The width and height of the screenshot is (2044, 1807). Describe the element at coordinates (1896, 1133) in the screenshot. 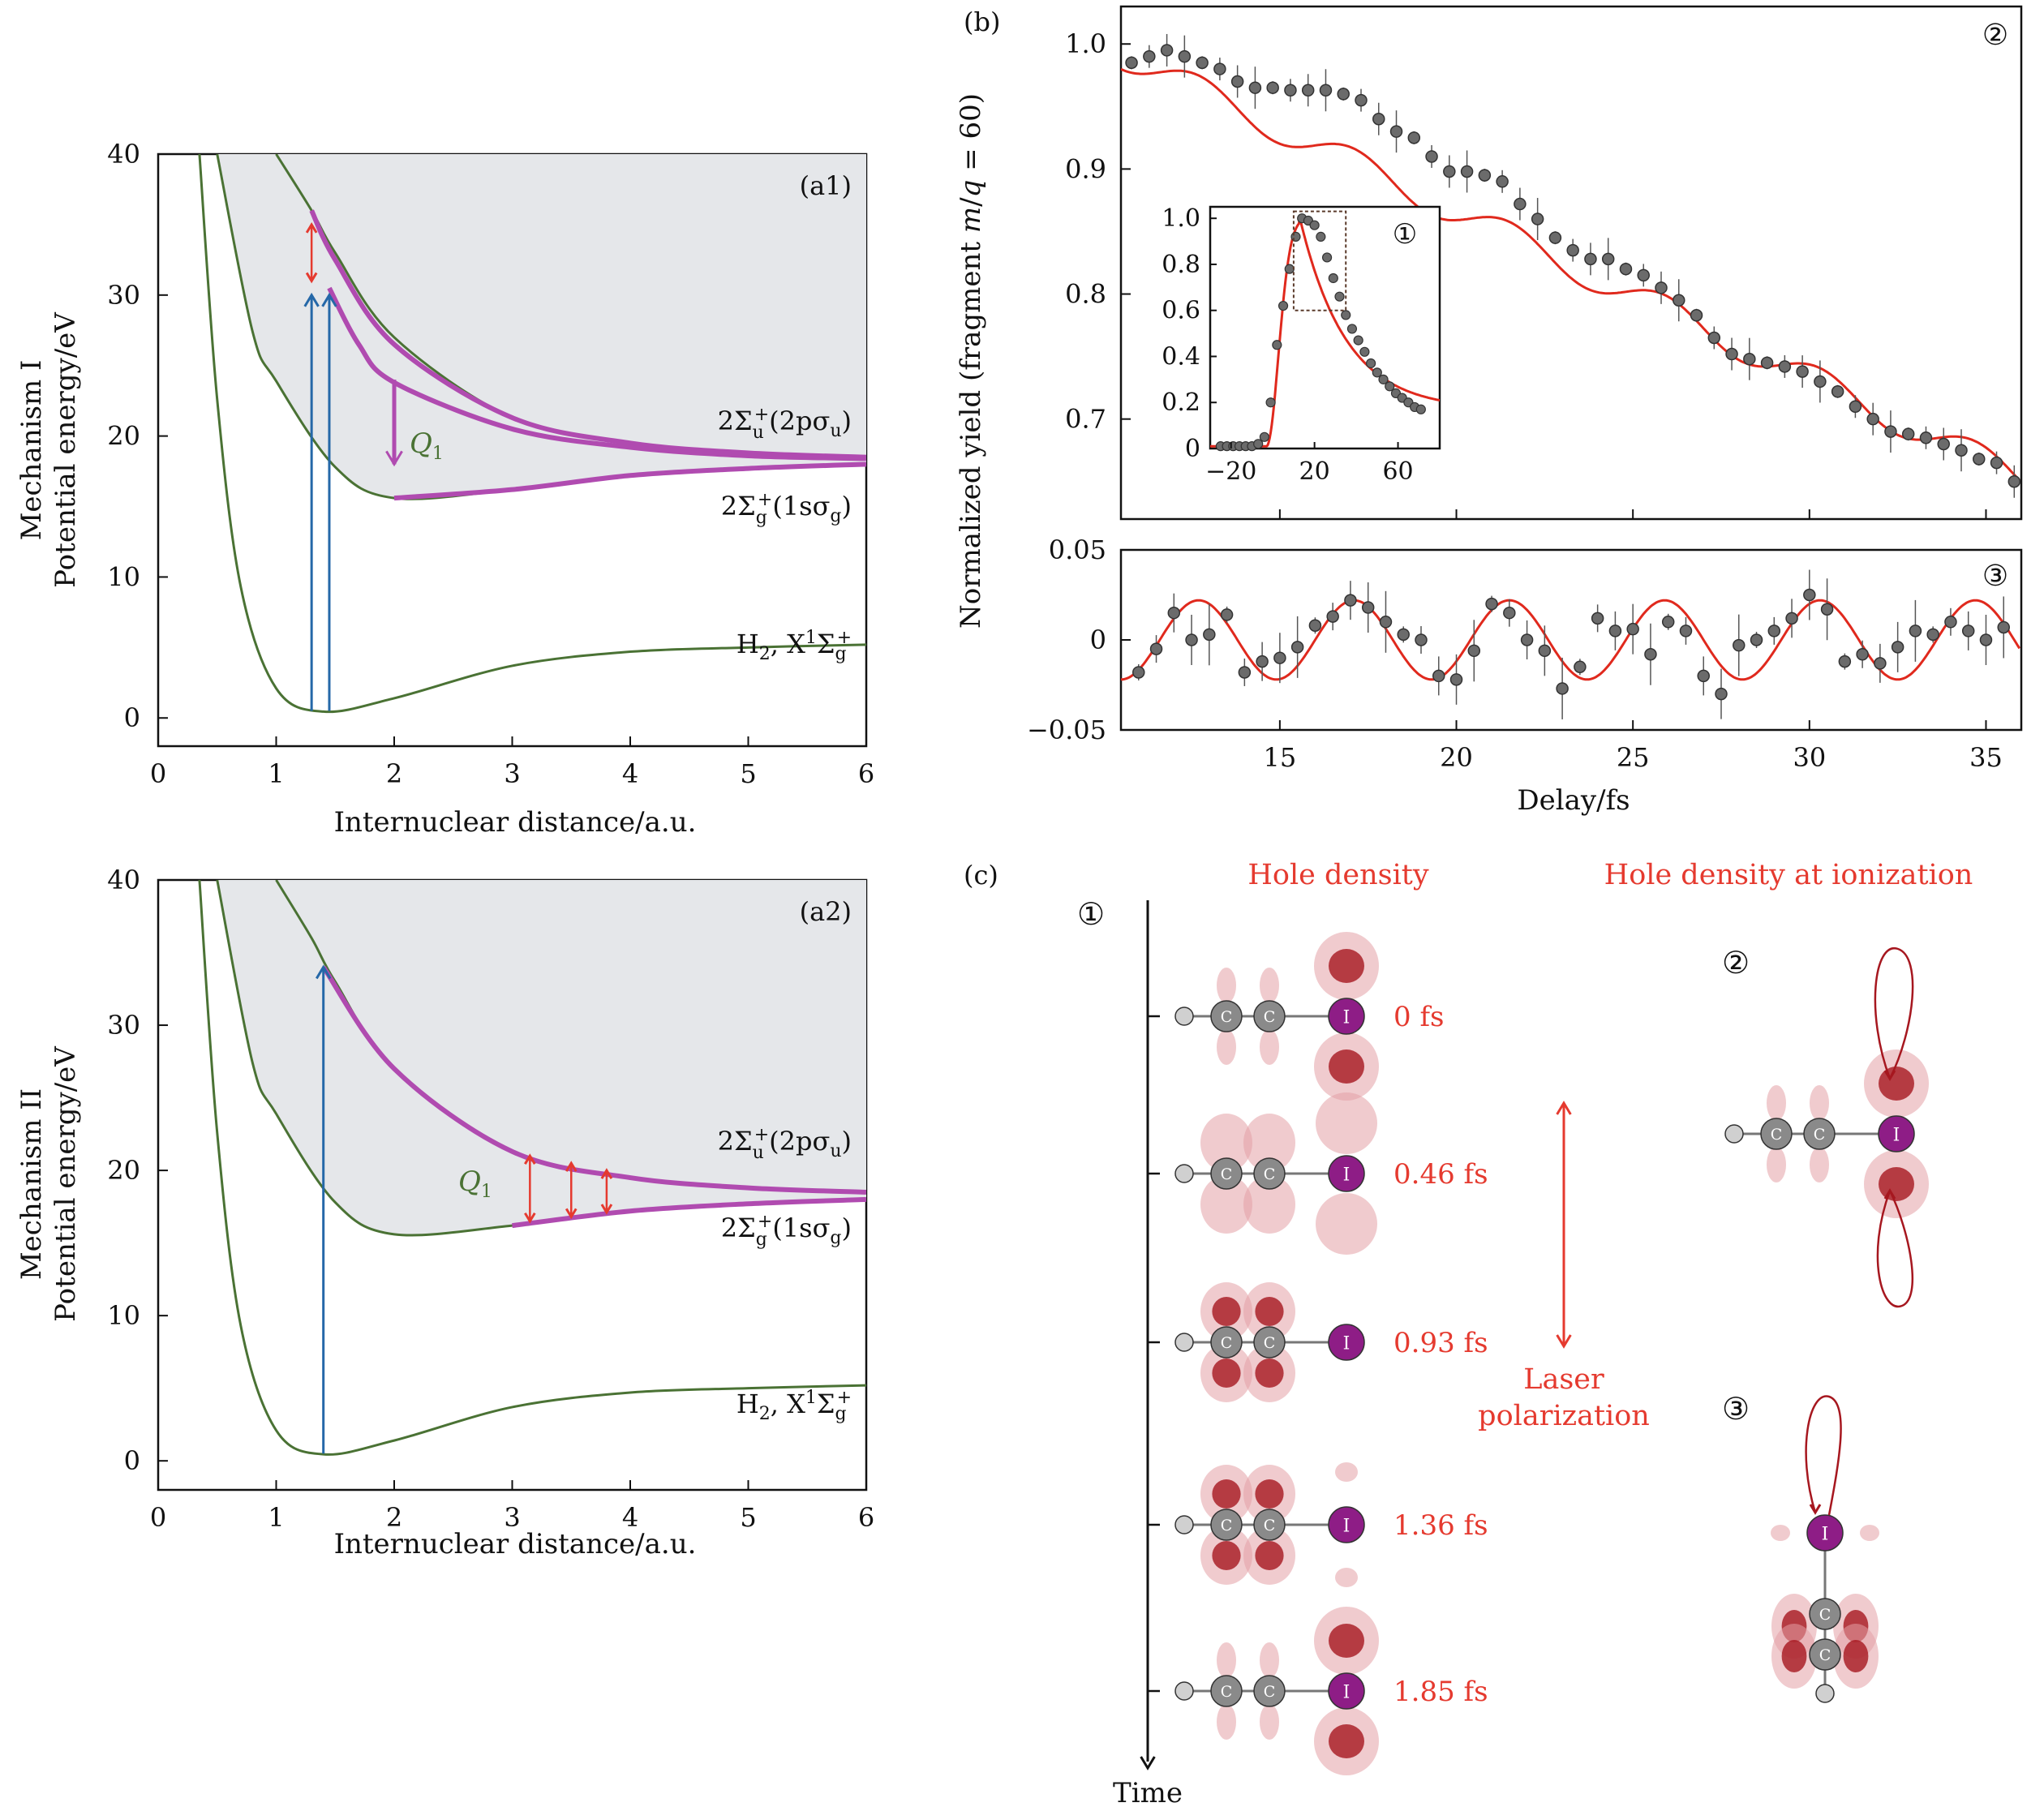

I see `c-ion2-iodine-atom` at that location.